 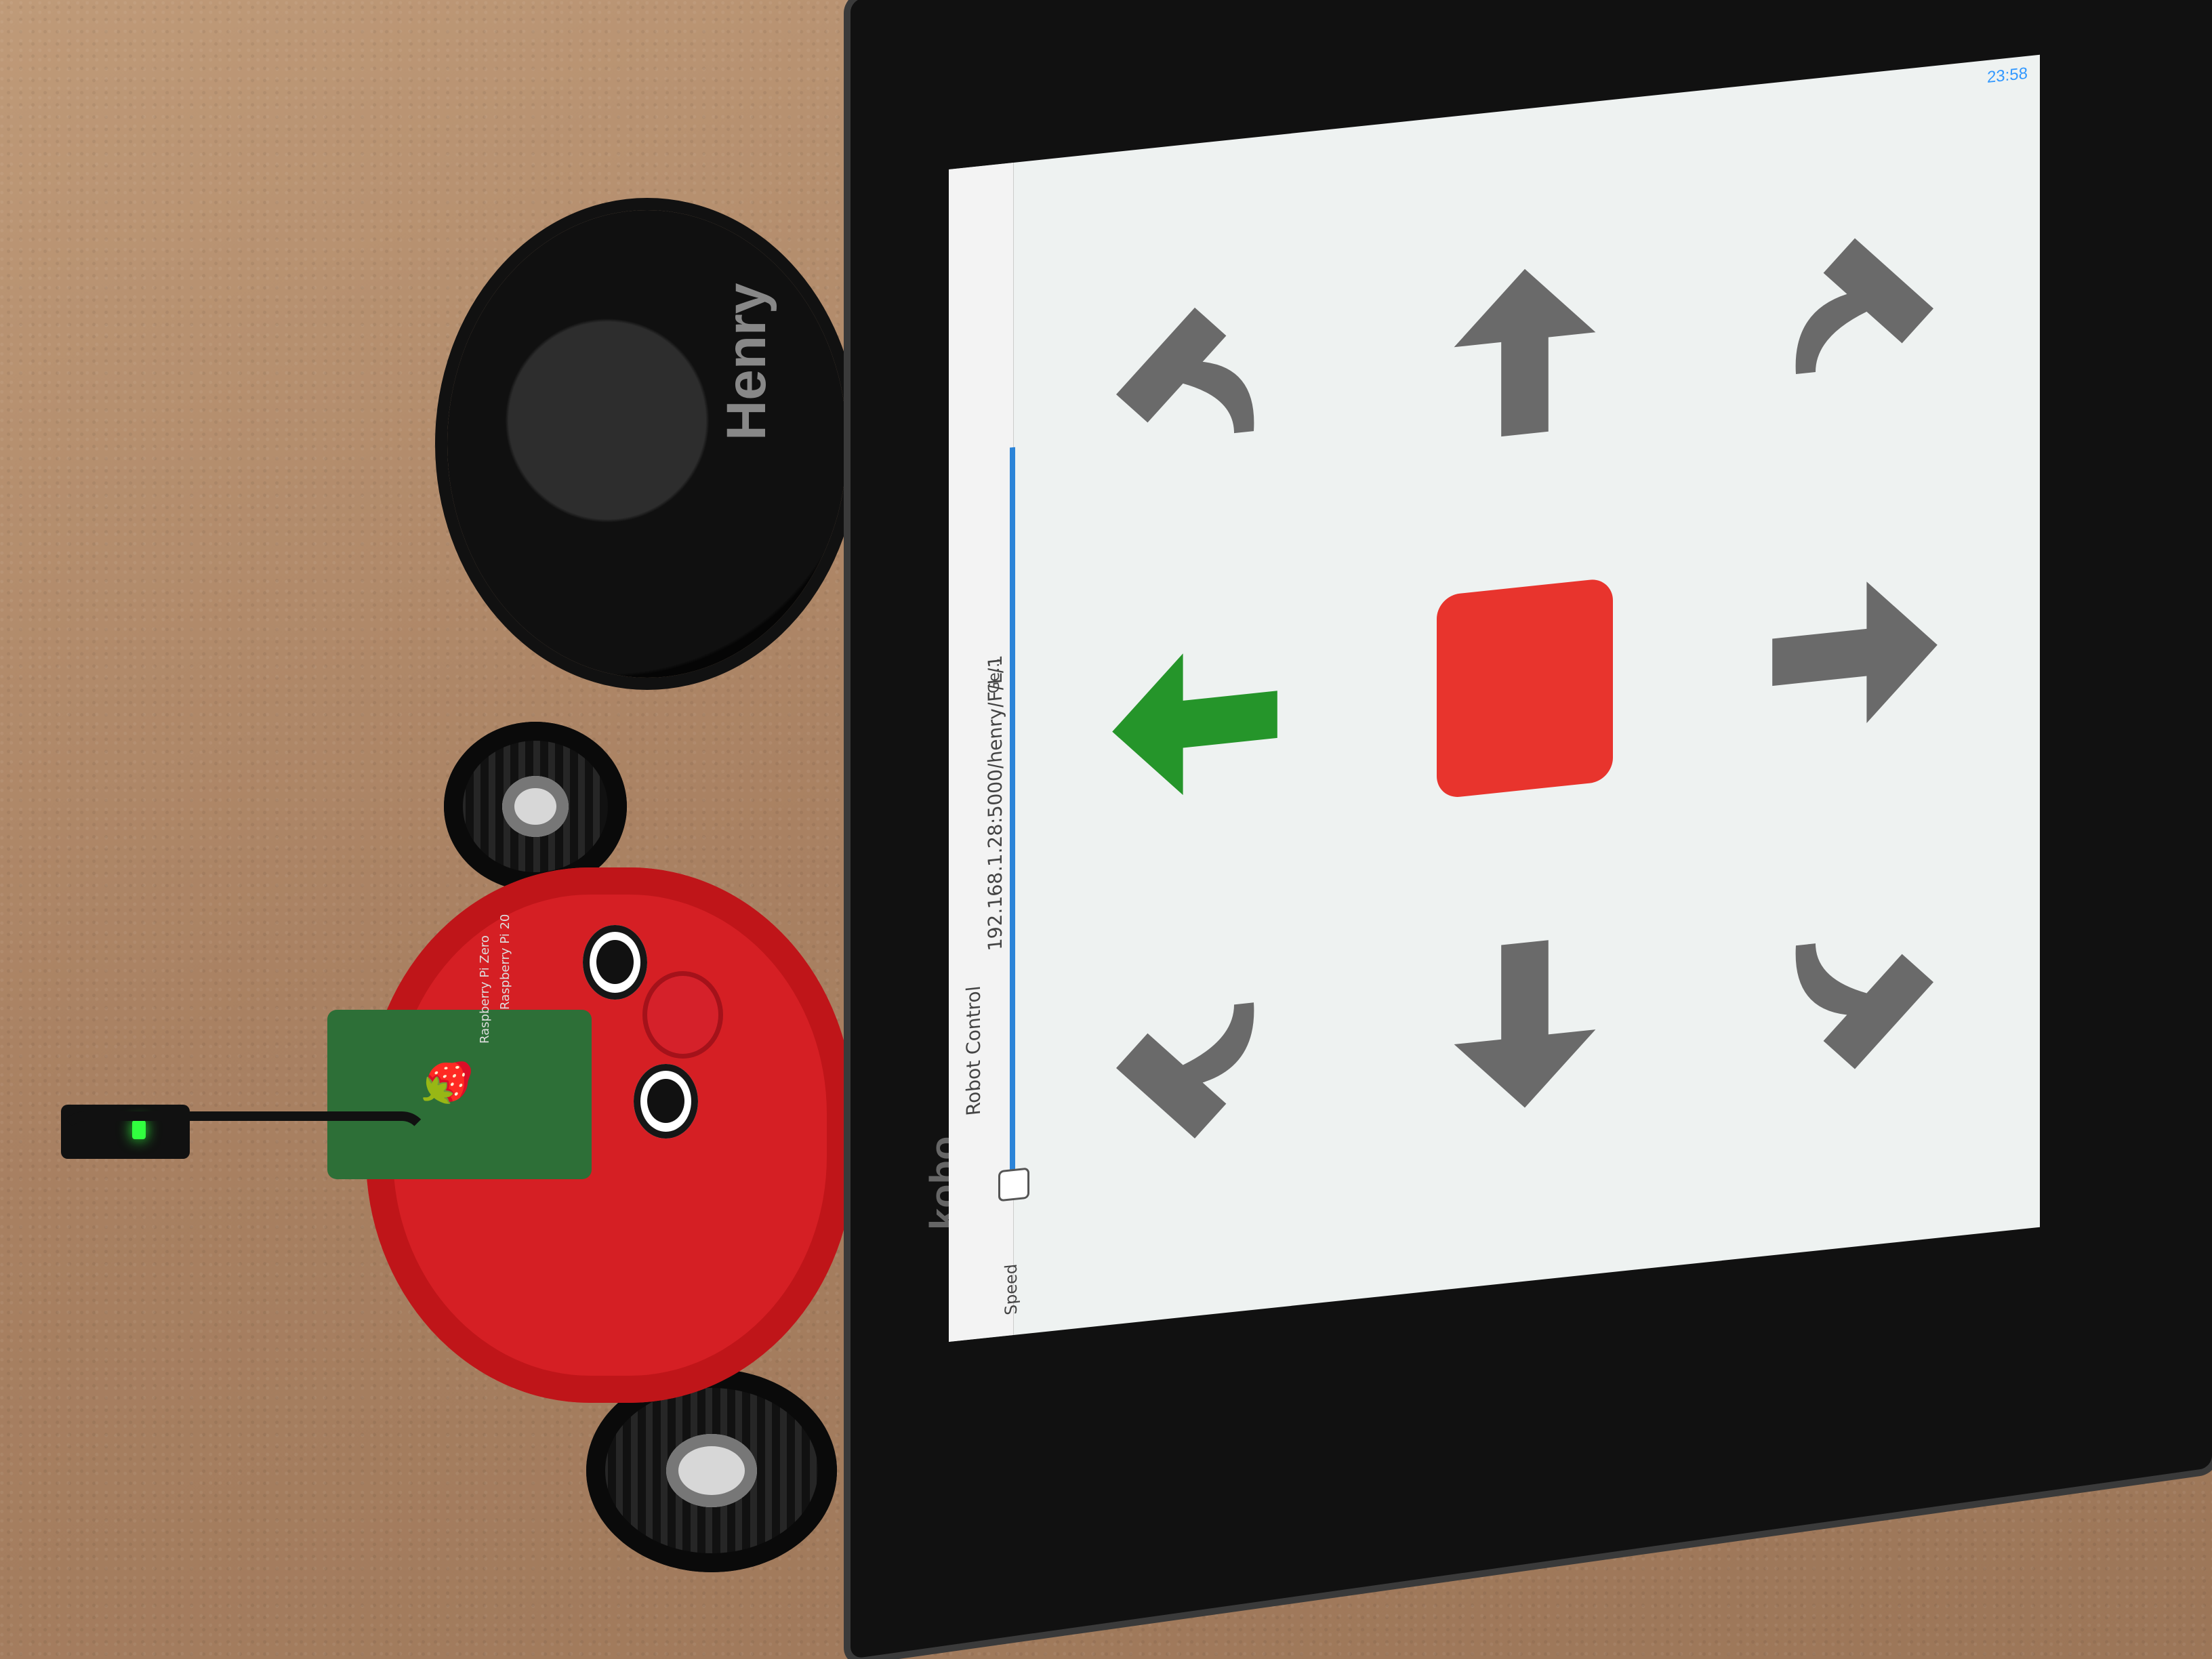 What do you see at coordinates (447, 1083) in the screenshot?
I see `raspberry-logo-icon: 🍓` at bounding box center [447, 1083].